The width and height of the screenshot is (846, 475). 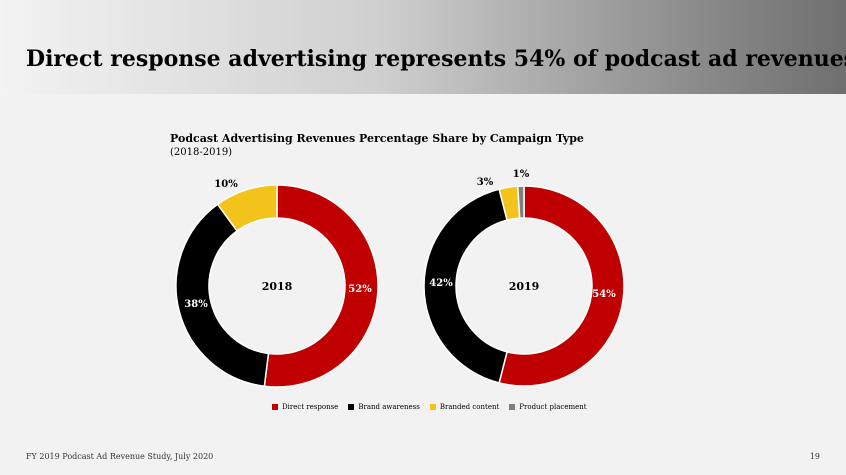 I want to click on legend-label: Product placement, so click(x=553, y=407).